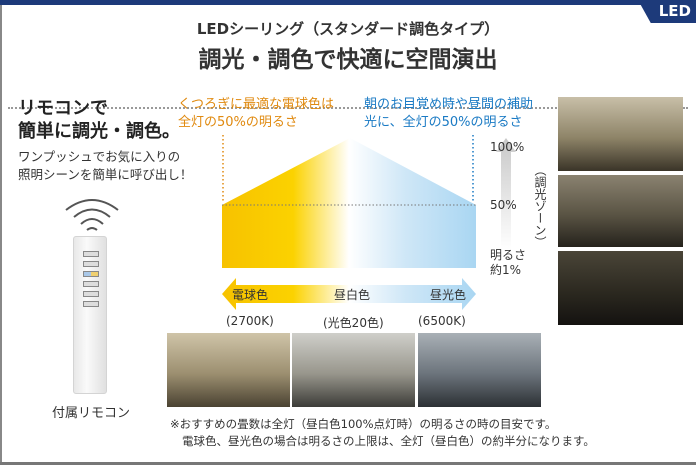 This screenshot has width=696, height=465. Describe the element at coordinates (99, 156) in the screenshot. I see `desc-line: ワンプッシュでお気に入りの` at that location.